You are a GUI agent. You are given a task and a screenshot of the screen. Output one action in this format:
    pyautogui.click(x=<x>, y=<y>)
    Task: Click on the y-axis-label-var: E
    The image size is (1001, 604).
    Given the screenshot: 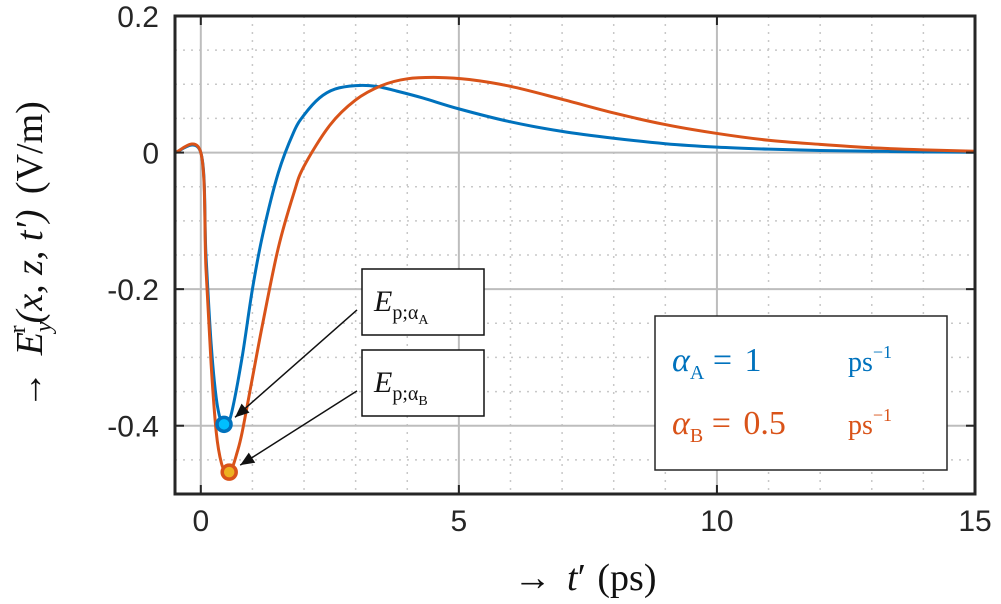 What is the action you would take?
    pyautogui.click(x=30, y=344)
    